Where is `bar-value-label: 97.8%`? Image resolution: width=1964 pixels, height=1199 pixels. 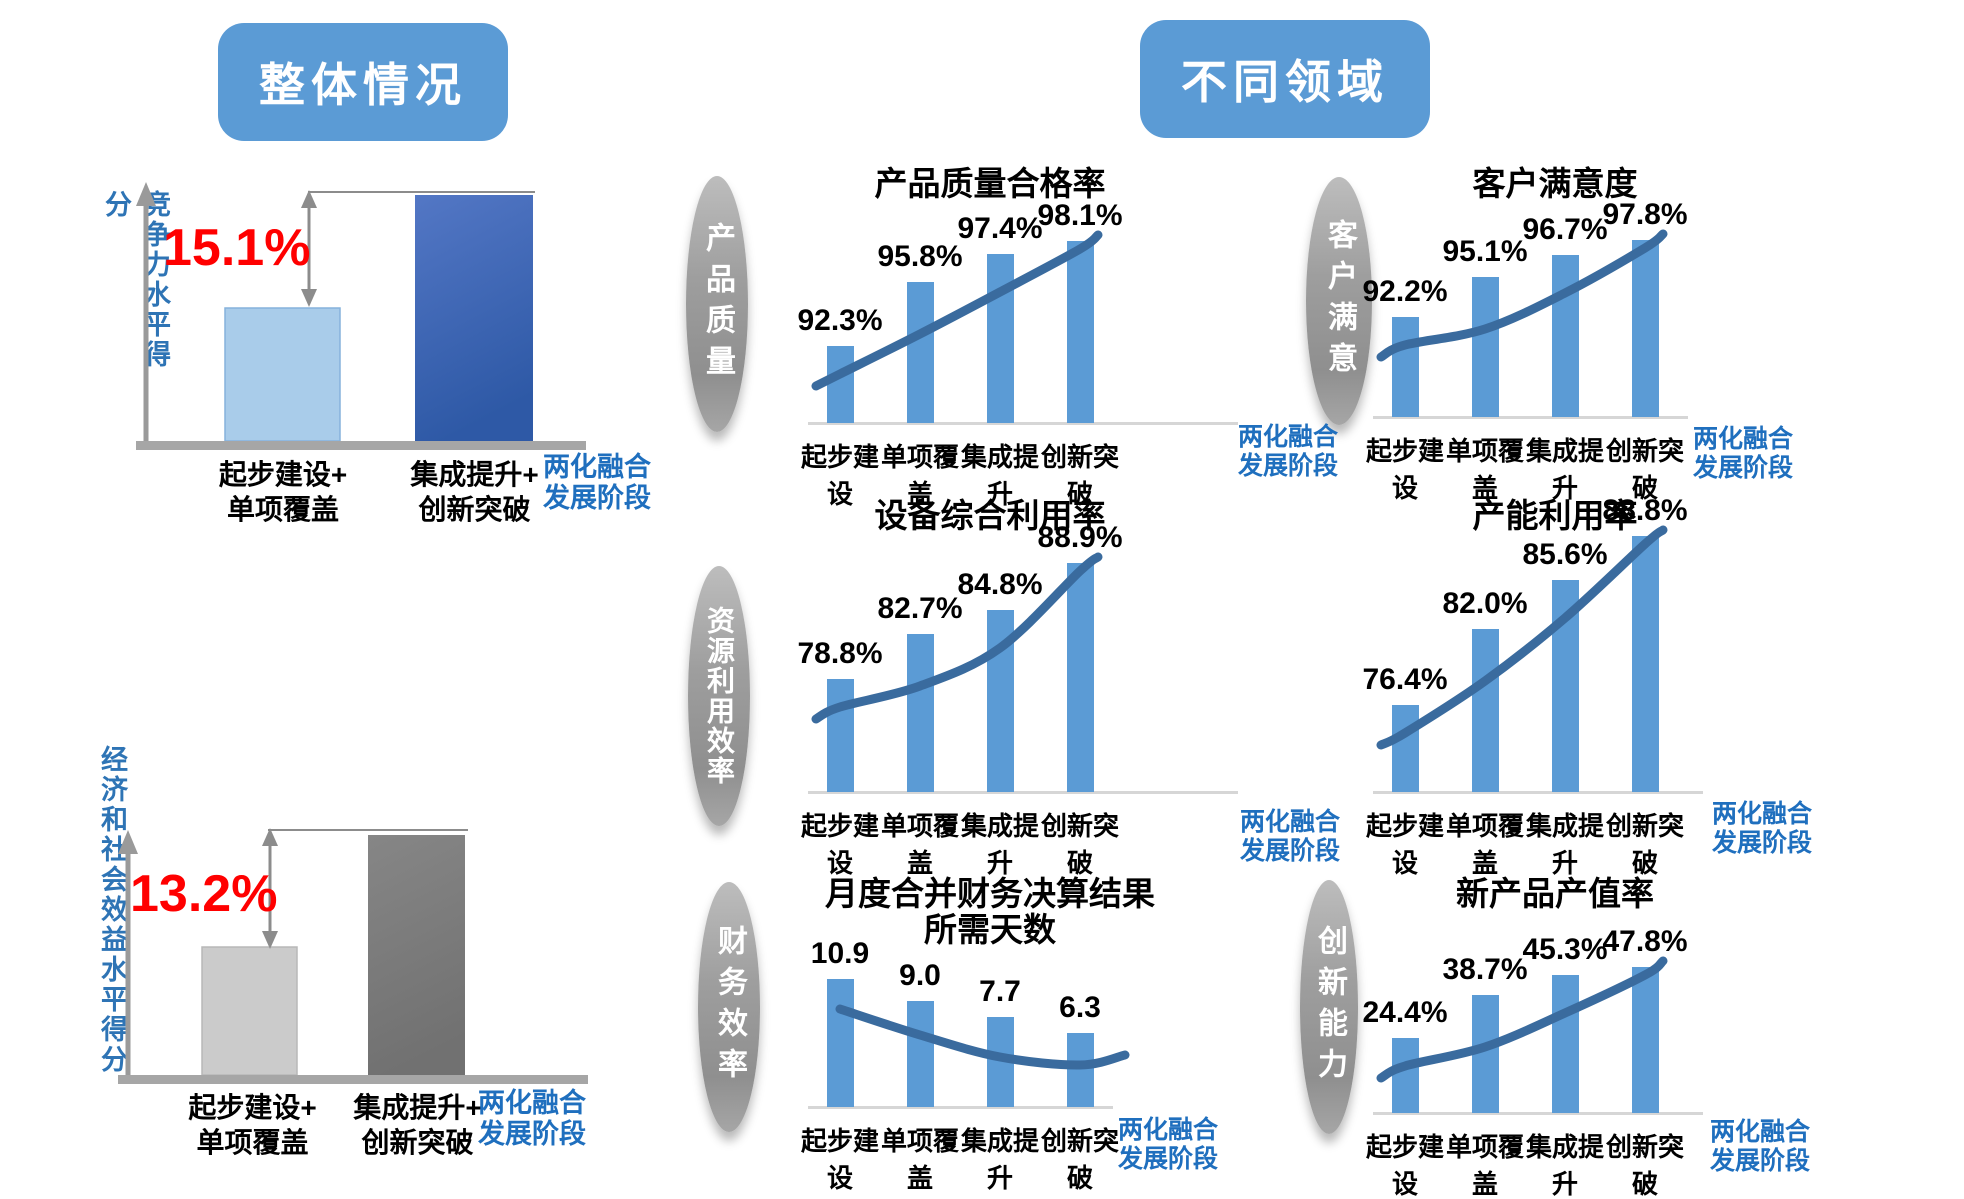
bar-value-label: 97.8% is located at coordinates (1645, 214).